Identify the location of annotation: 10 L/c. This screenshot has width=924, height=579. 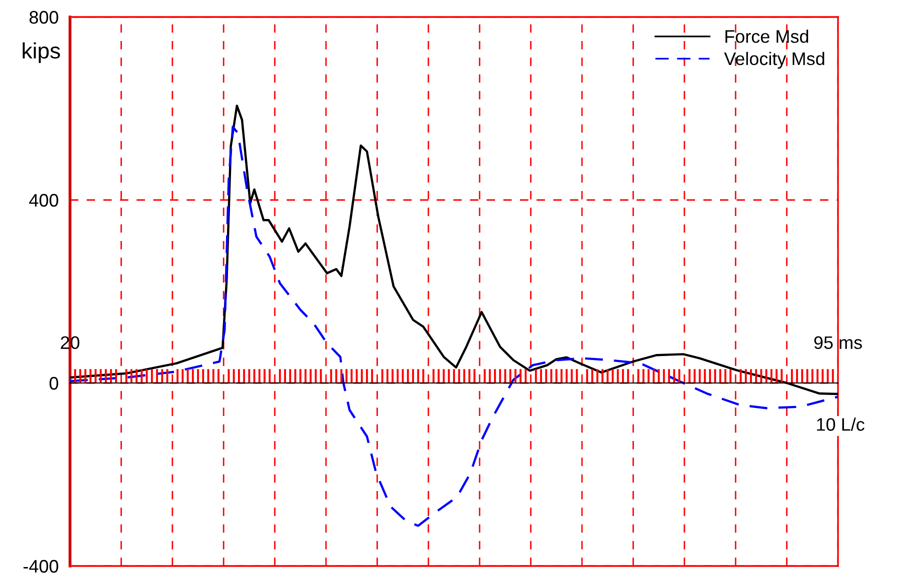
(840, 424).